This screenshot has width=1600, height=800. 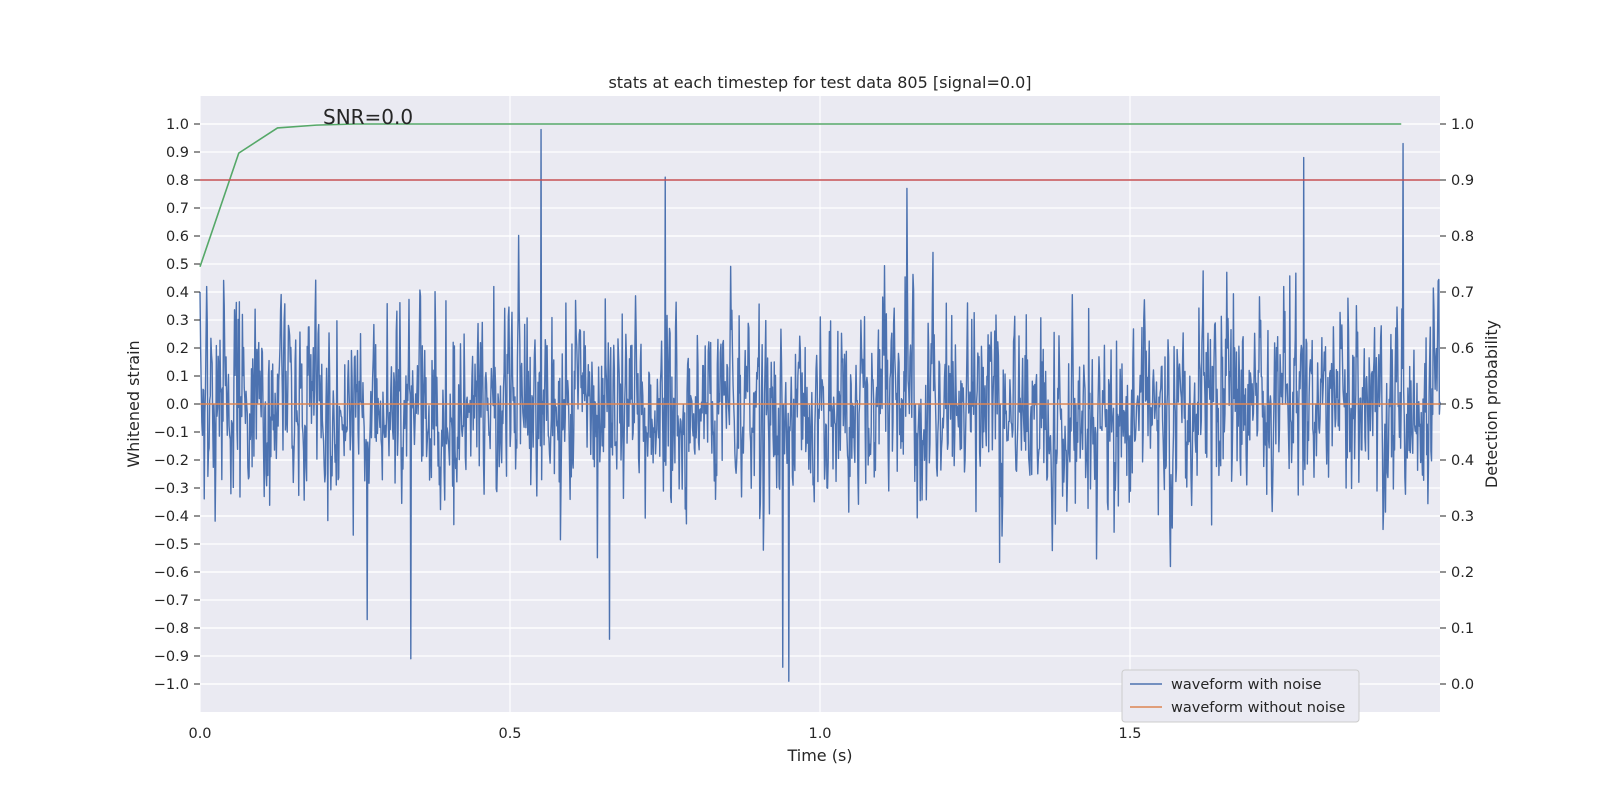 What do you see at coordinates (819, 755) in the screenshot?
I see `x-axis-label: Time (s)` at bounding box center [819, 755].